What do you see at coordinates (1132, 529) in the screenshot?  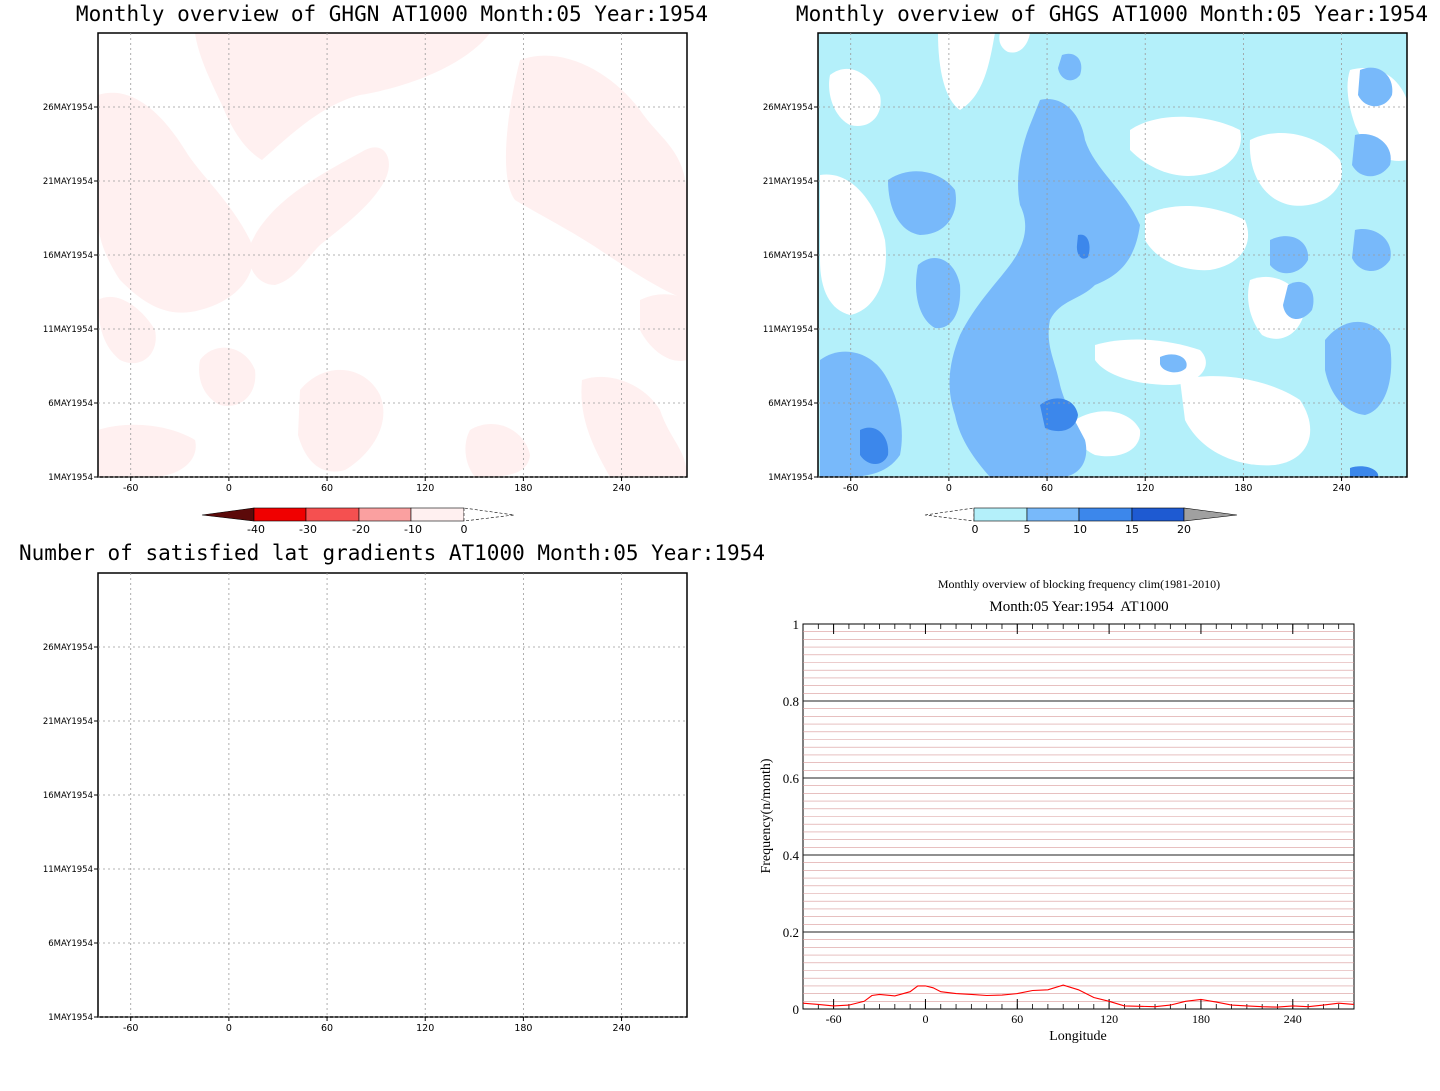 I see `ghgs-colorbar-label-3: 15` at bounding box center [1132, 529].